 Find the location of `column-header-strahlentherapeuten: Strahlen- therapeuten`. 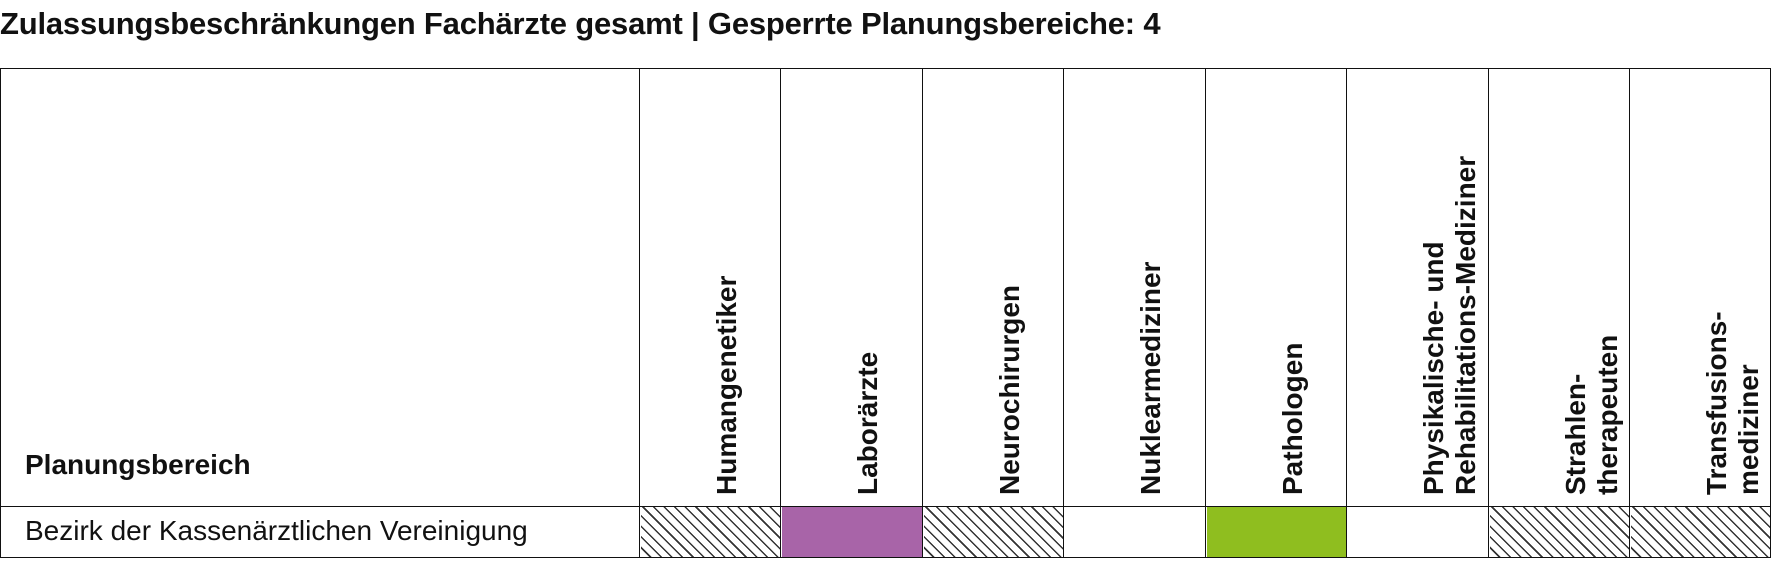

column-header-strahlentherapeuten: Strahlen- therapeuten is located at coordinates (1559, 288).